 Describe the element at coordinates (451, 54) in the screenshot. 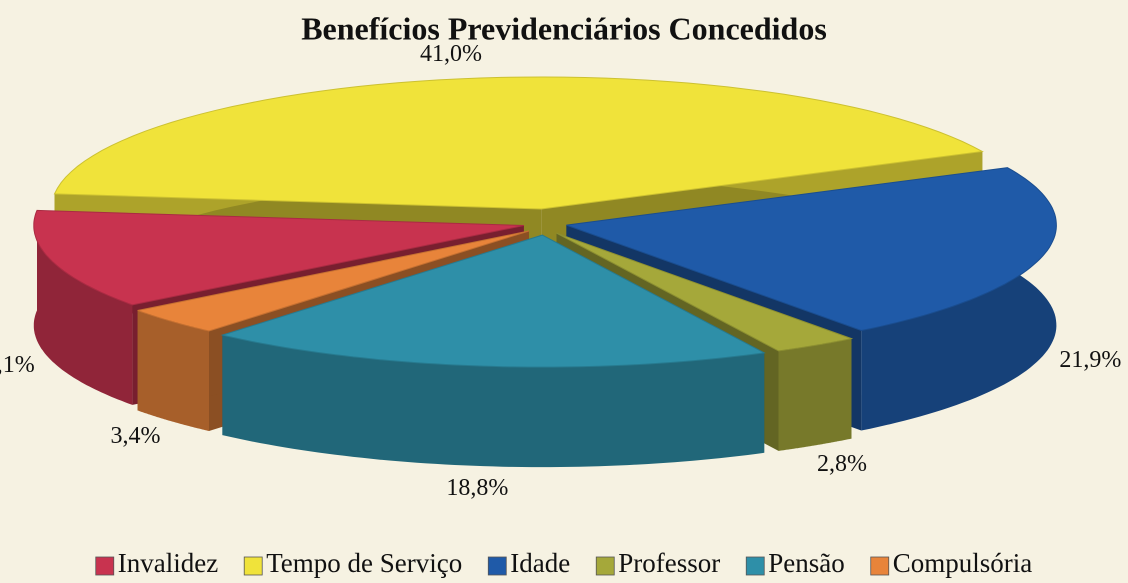

I see `data-label: 41,0%` at that location.